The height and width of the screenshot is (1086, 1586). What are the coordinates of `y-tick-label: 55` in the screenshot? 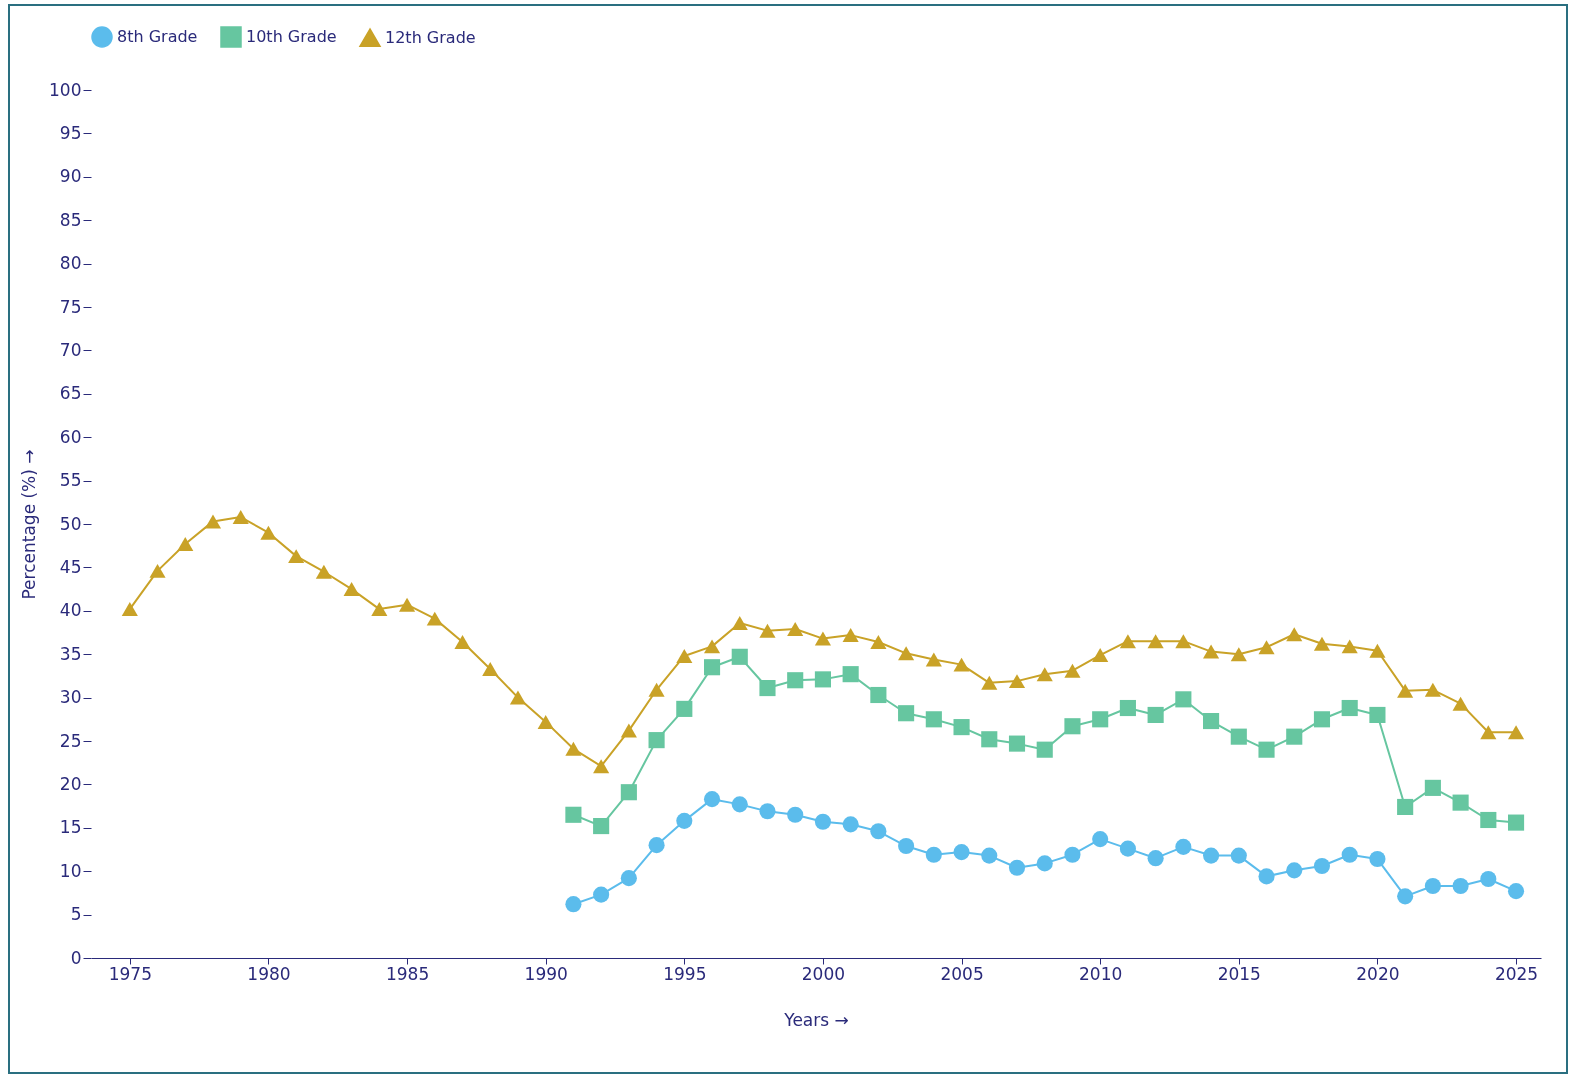 It's located at (70, 480).